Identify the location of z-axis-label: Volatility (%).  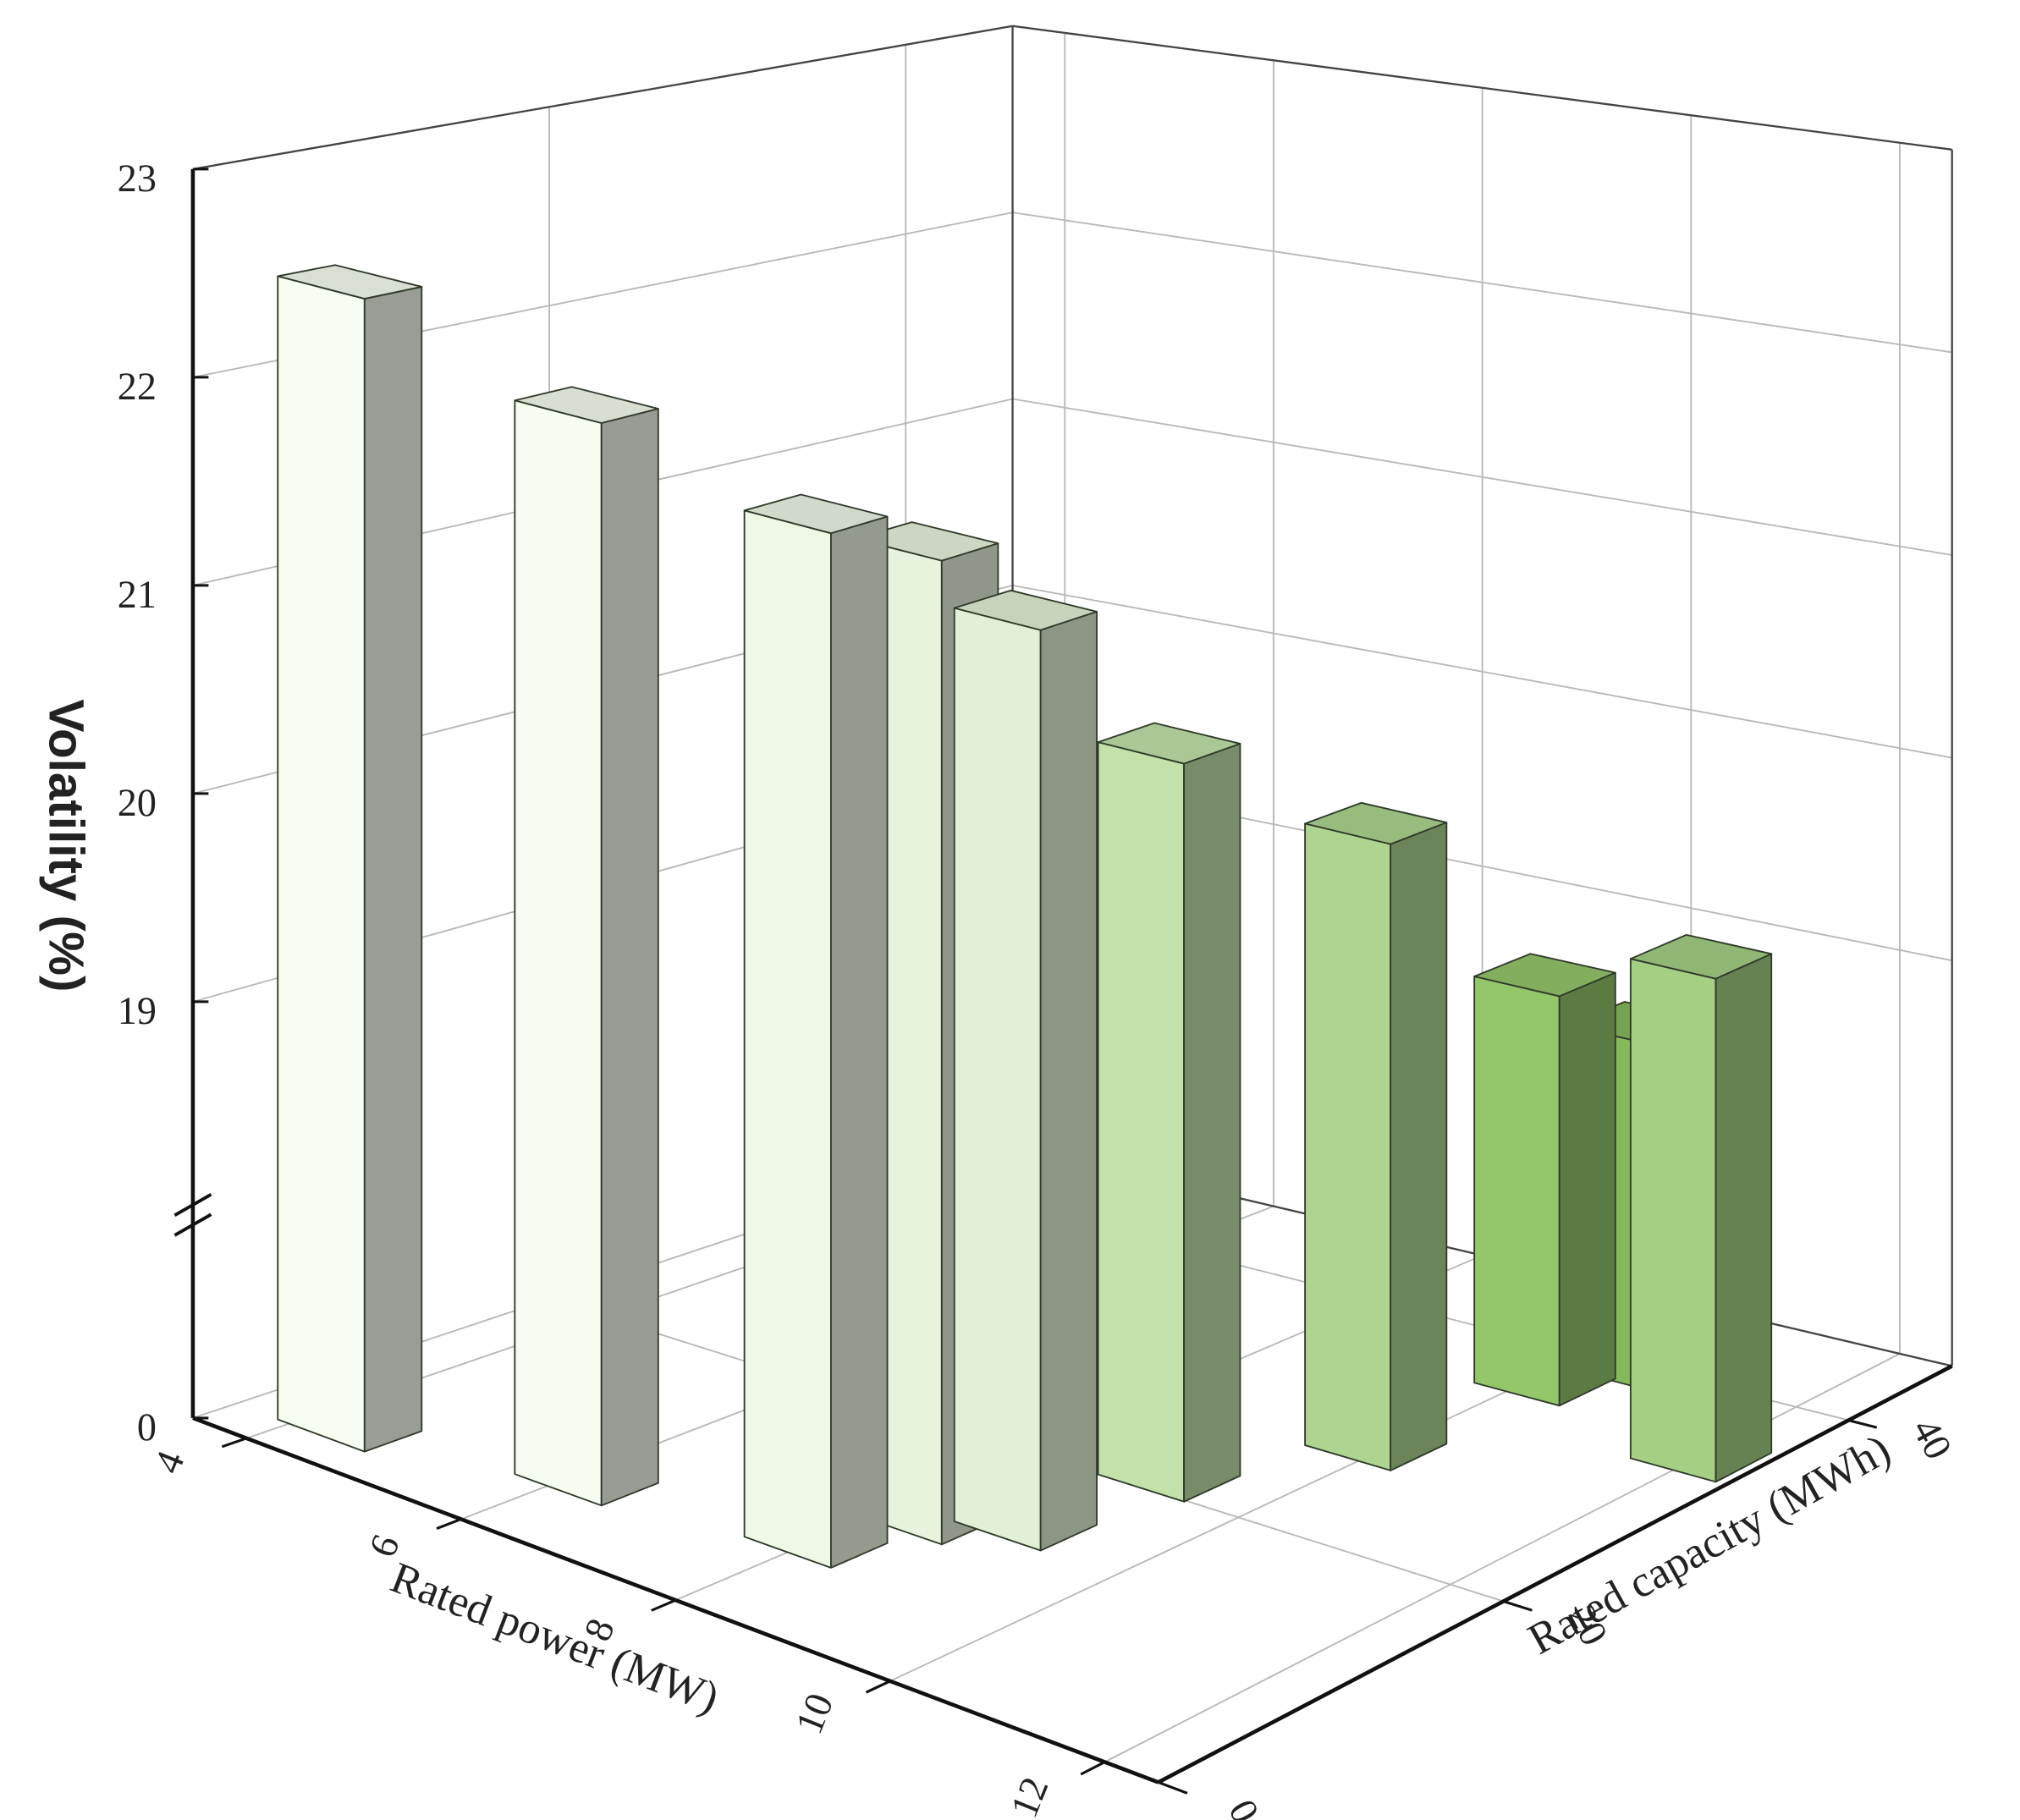
(66, 846).